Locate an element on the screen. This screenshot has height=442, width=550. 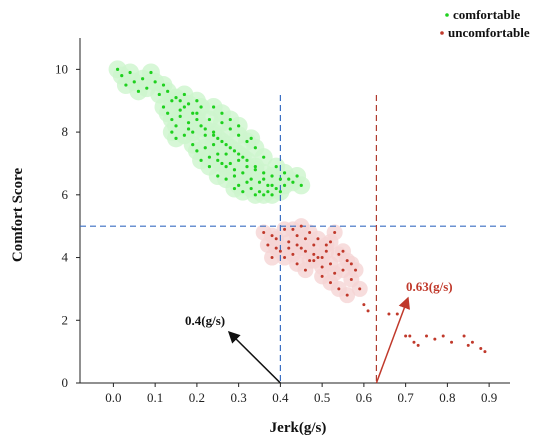
annotation-arrow-0.63 is located at coordinates (392, 340).